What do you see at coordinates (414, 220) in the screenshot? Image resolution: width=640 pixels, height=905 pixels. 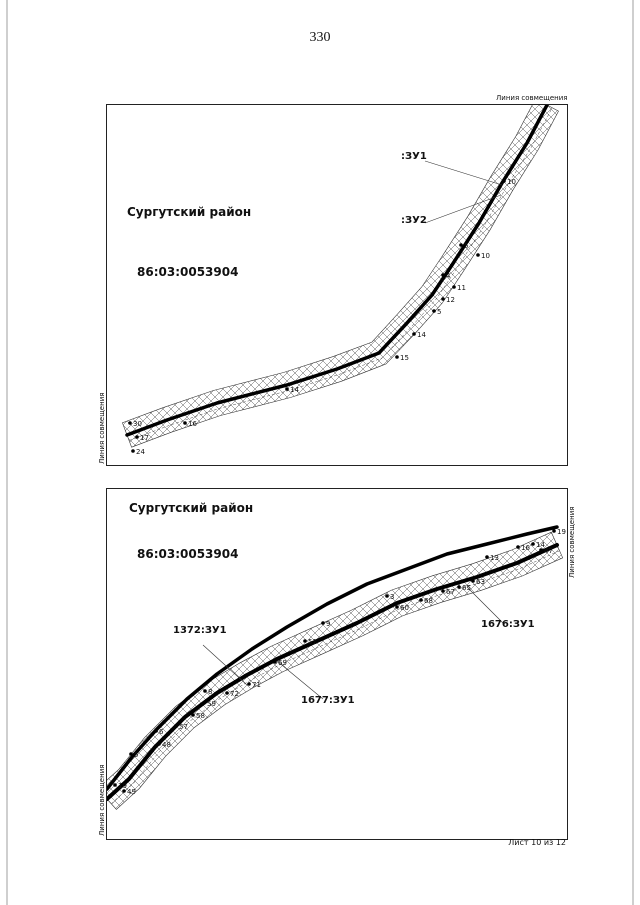 I see `parcel-label-zu2: :ЗУ2` at bounding box center [414, 220].